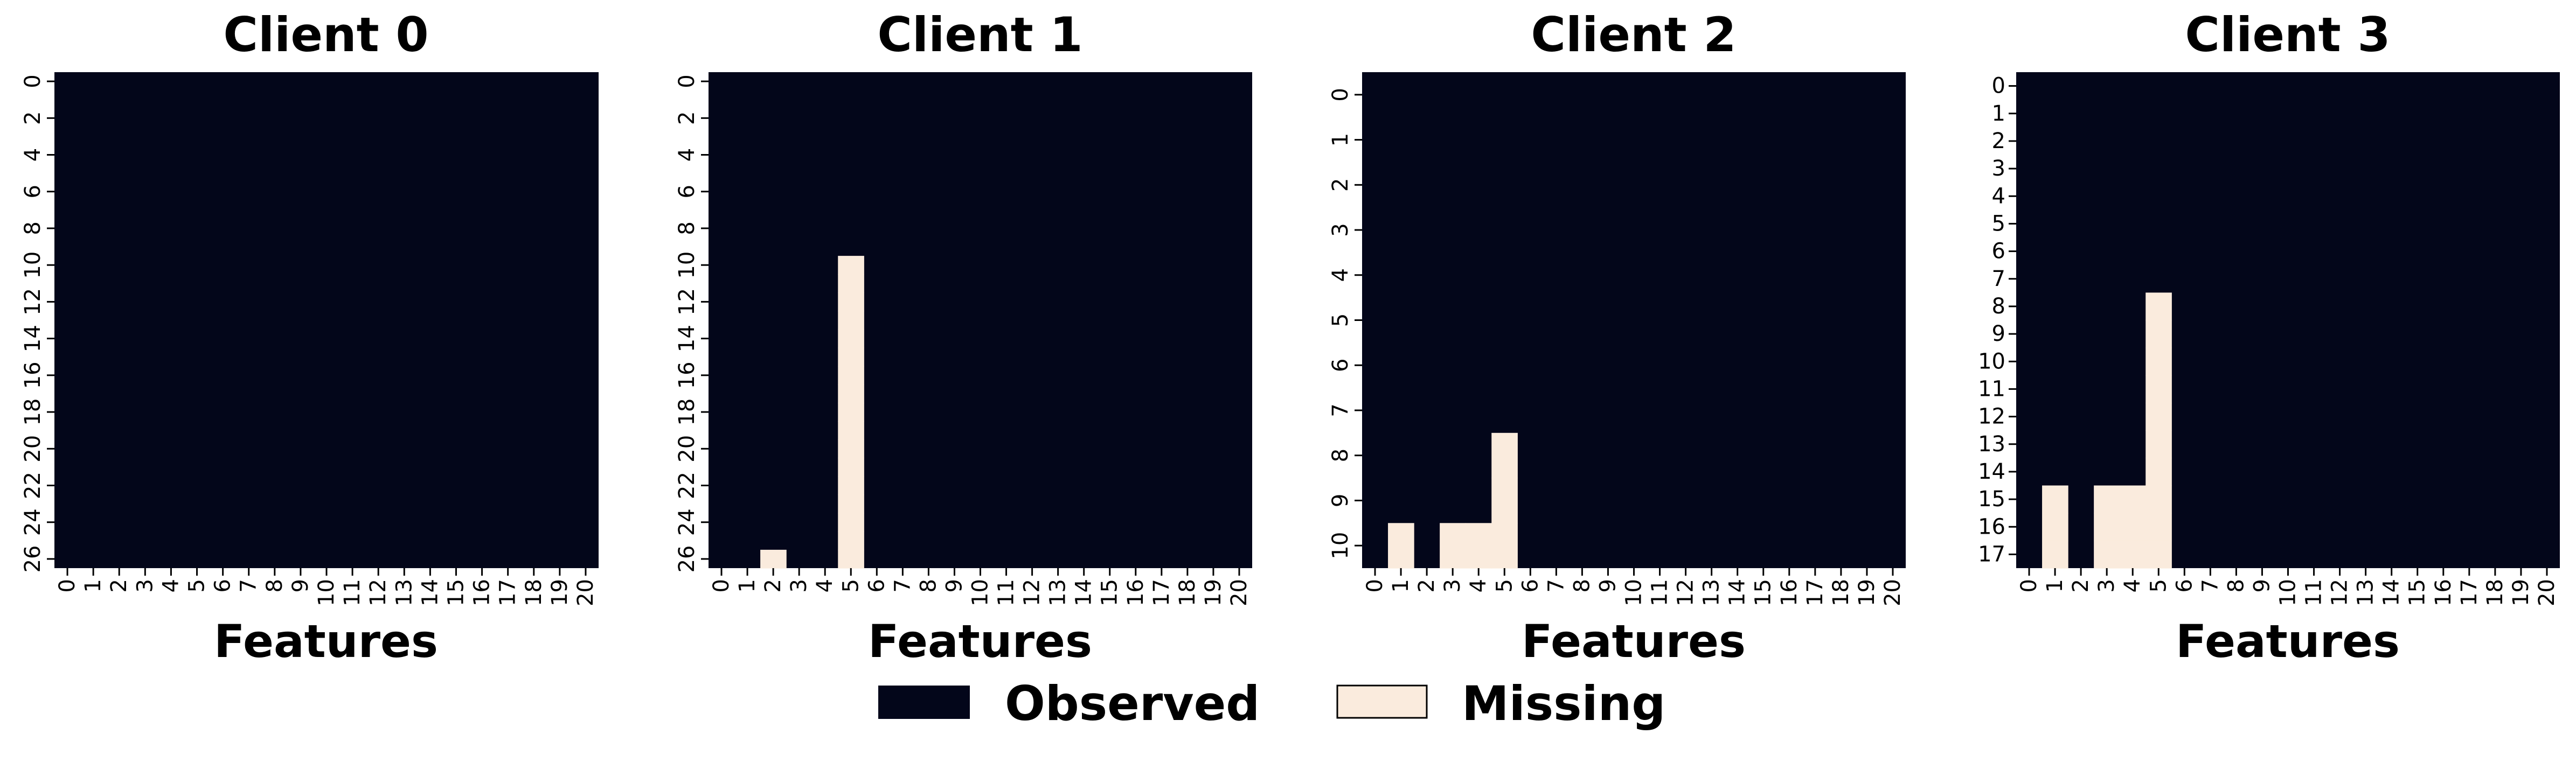  I want to click on y-tick-label: 3, so click(1998, 168).